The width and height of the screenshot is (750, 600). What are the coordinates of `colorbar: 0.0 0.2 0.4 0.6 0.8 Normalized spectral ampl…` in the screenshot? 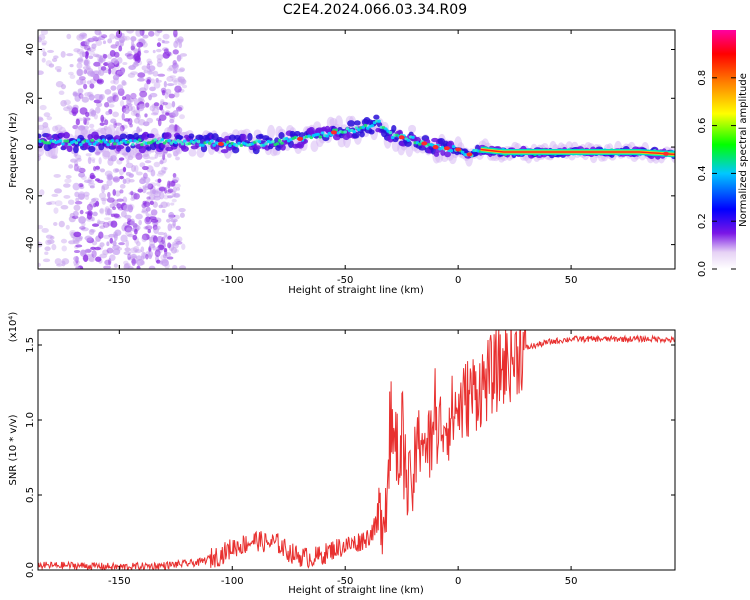 It's located at (723, 153).